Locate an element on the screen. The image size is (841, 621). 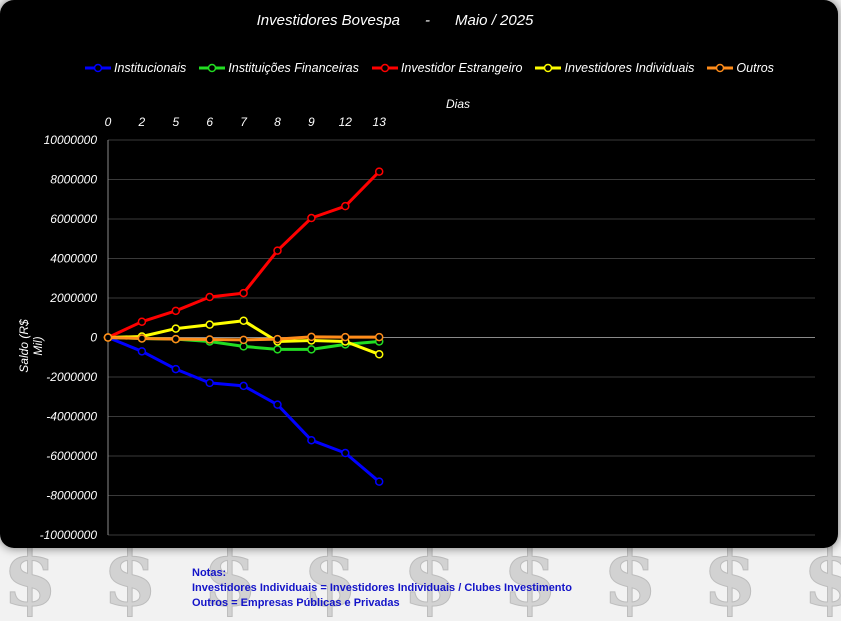
legend-label: Investidor Estrangeiro is located at coordinates (461, 68).